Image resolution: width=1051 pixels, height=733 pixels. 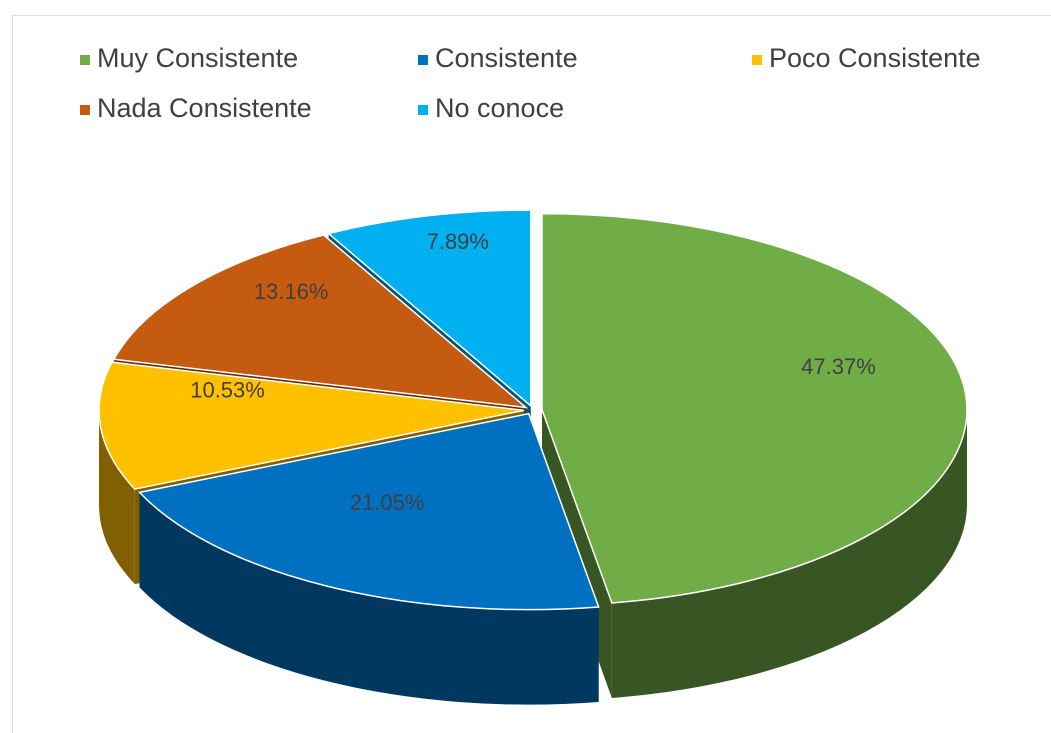 I want to click on legend-label: No conoce, so click(x=499, y=108).